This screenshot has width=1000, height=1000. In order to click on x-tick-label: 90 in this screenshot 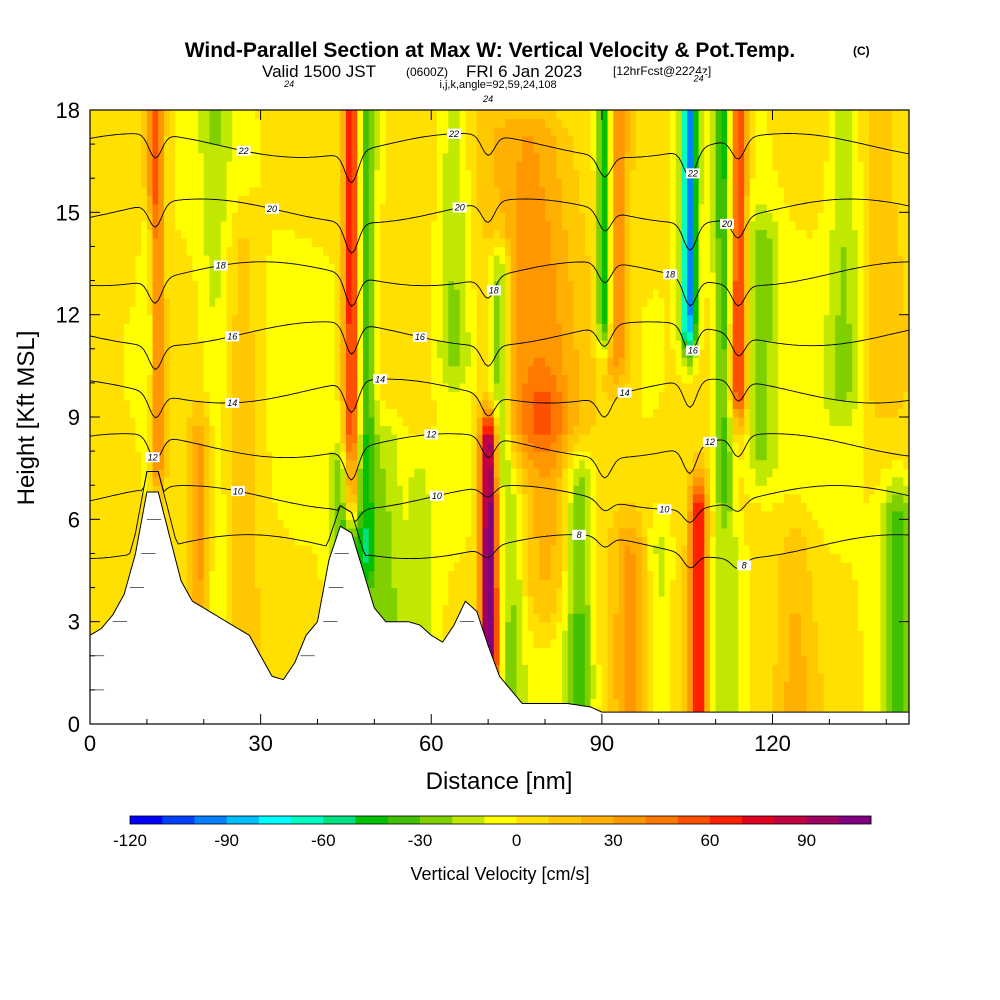, I will do `click(602, 743)`.